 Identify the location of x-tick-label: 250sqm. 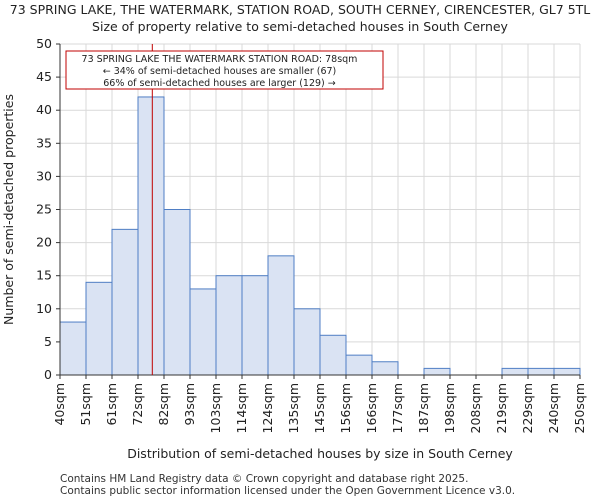
(579, 408).